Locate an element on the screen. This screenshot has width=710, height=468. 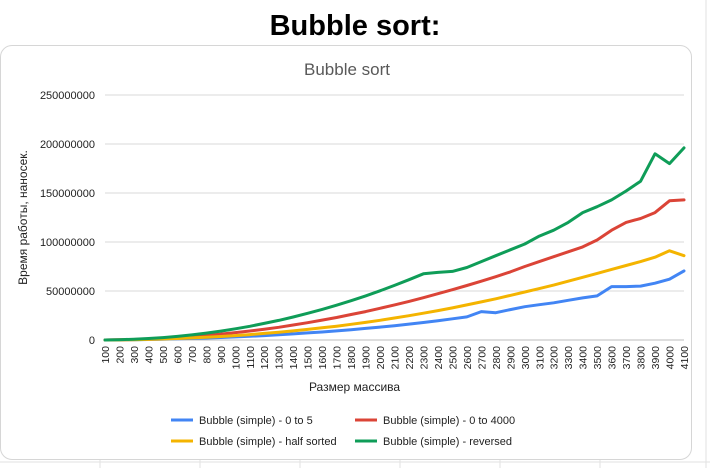
x-tick-label: 1700 is located at coordinates (338, 358).